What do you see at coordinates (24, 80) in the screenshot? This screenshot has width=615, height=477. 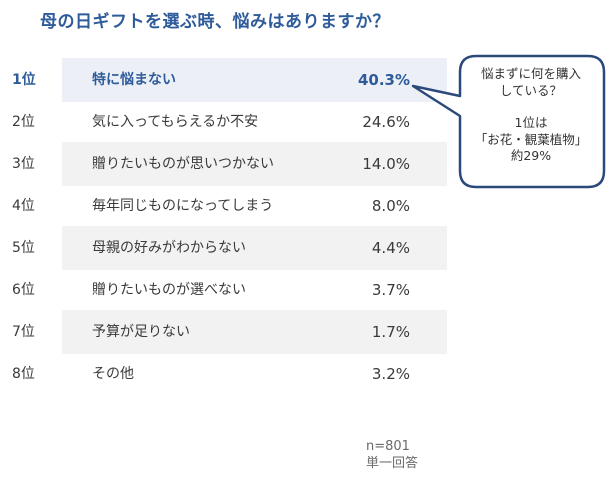 I see `rank-label: 1位` at bounding box center [24, 80].